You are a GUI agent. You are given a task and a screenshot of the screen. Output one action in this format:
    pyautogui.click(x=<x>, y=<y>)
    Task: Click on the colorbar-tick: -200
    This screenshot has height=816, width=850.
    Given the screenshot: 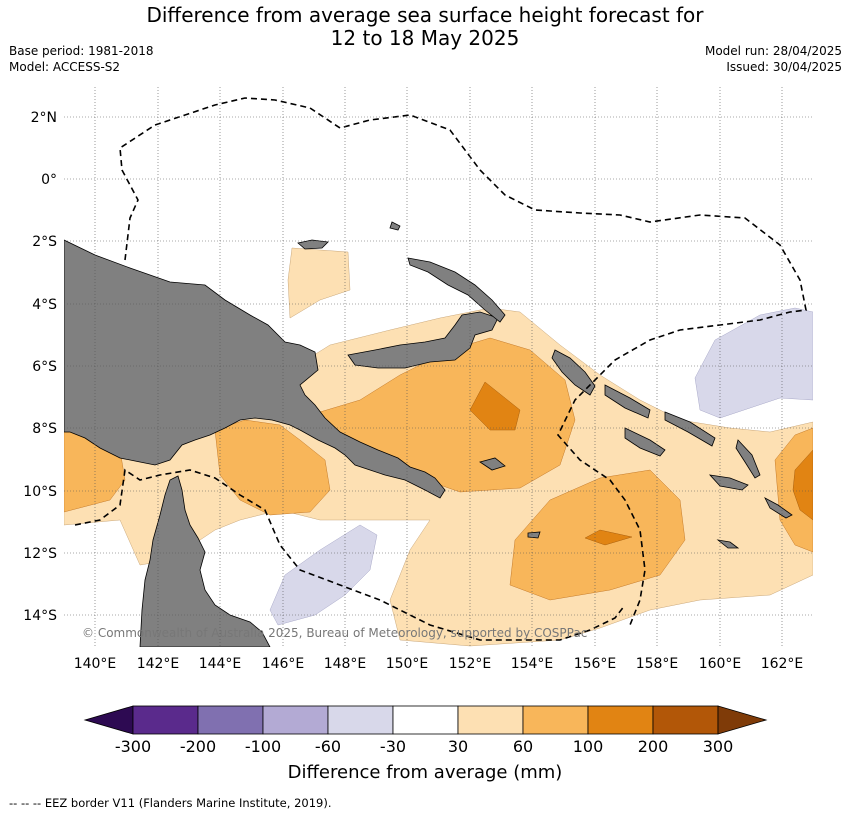 What is the action you would take?
    pyautogui.click(x=198, y=746)
    